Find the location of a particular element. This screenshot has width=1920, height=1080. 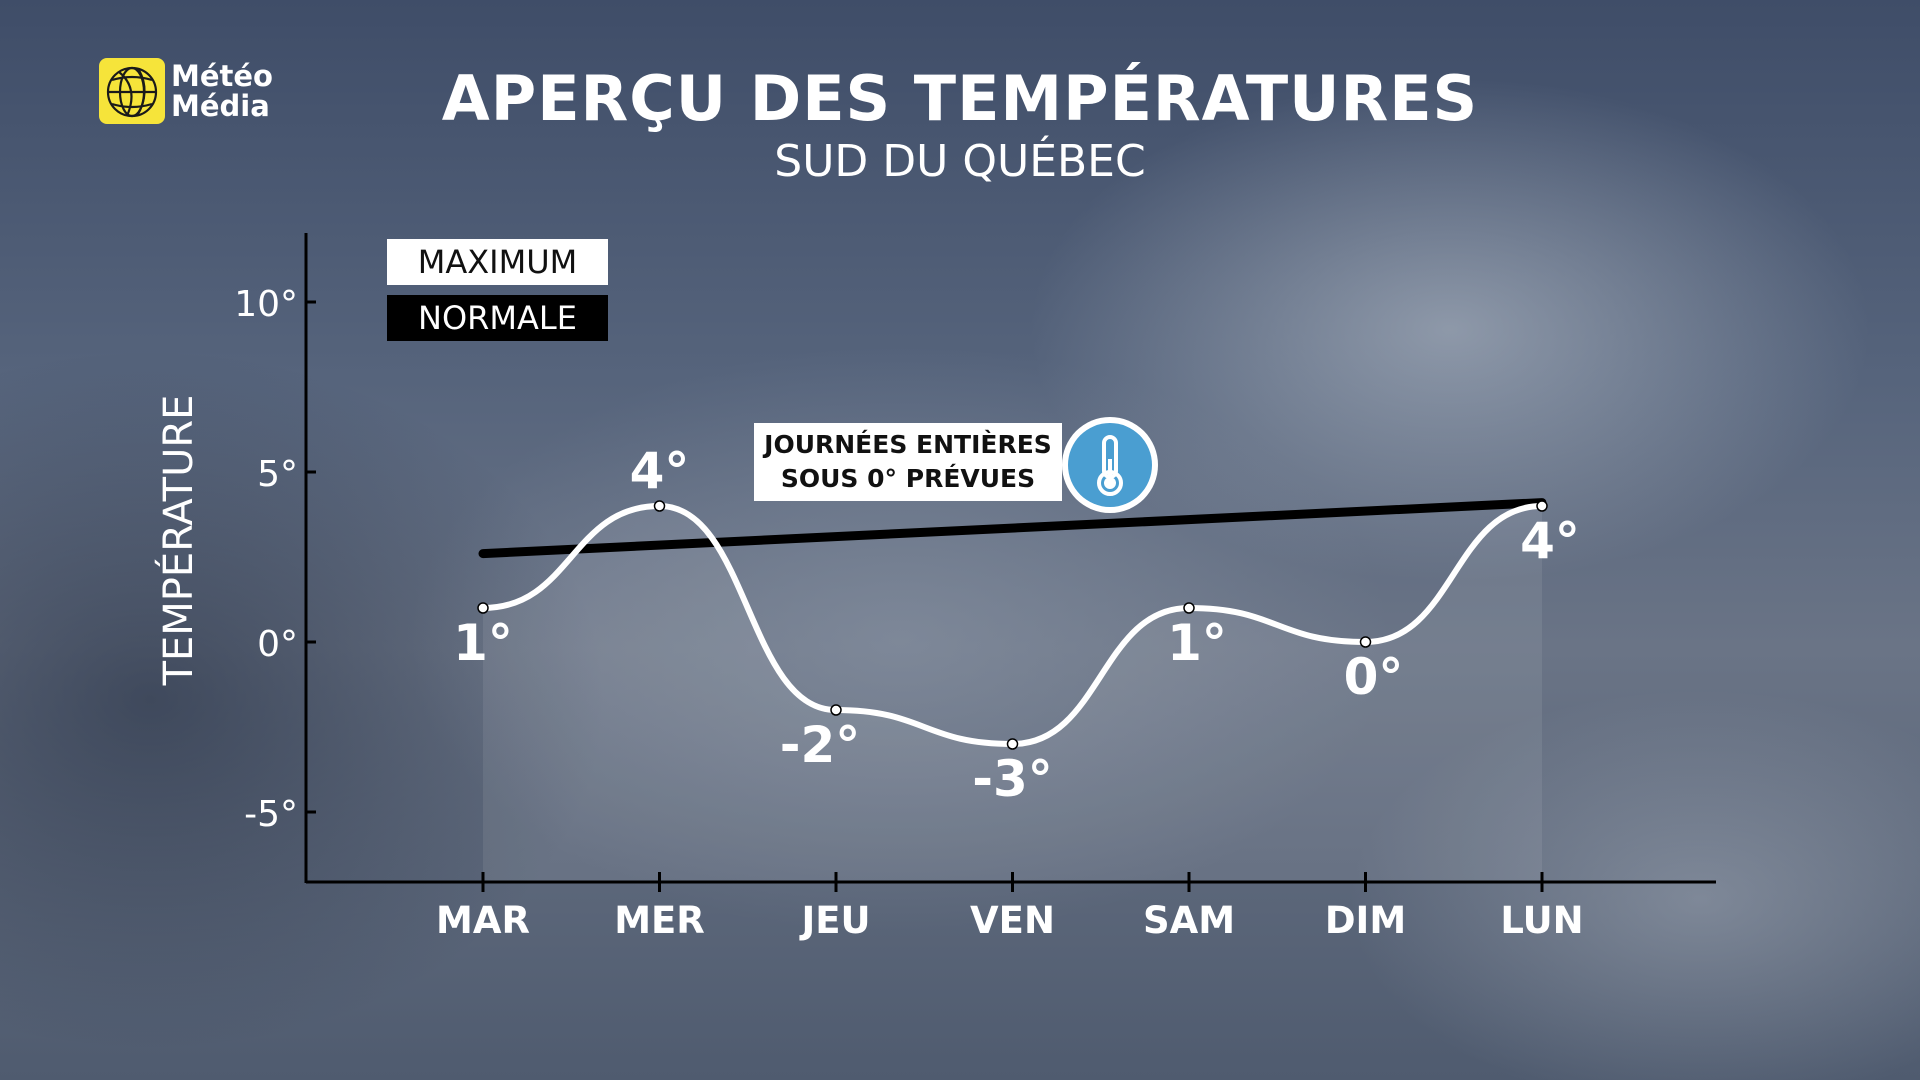

y-tick-label: 10° is located at coordinates (266, 304).